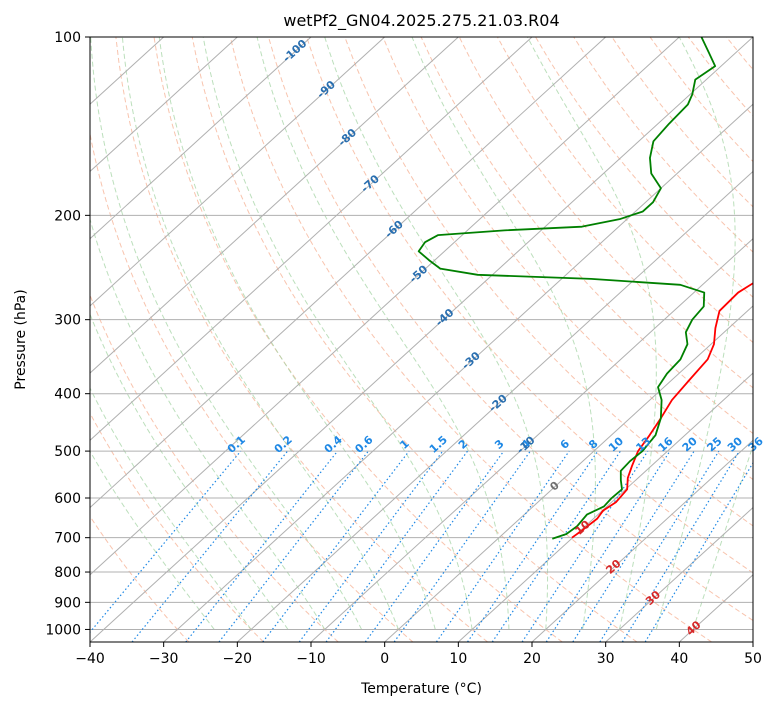  I want to click on y-tick-label: 200, so click(67, 216).